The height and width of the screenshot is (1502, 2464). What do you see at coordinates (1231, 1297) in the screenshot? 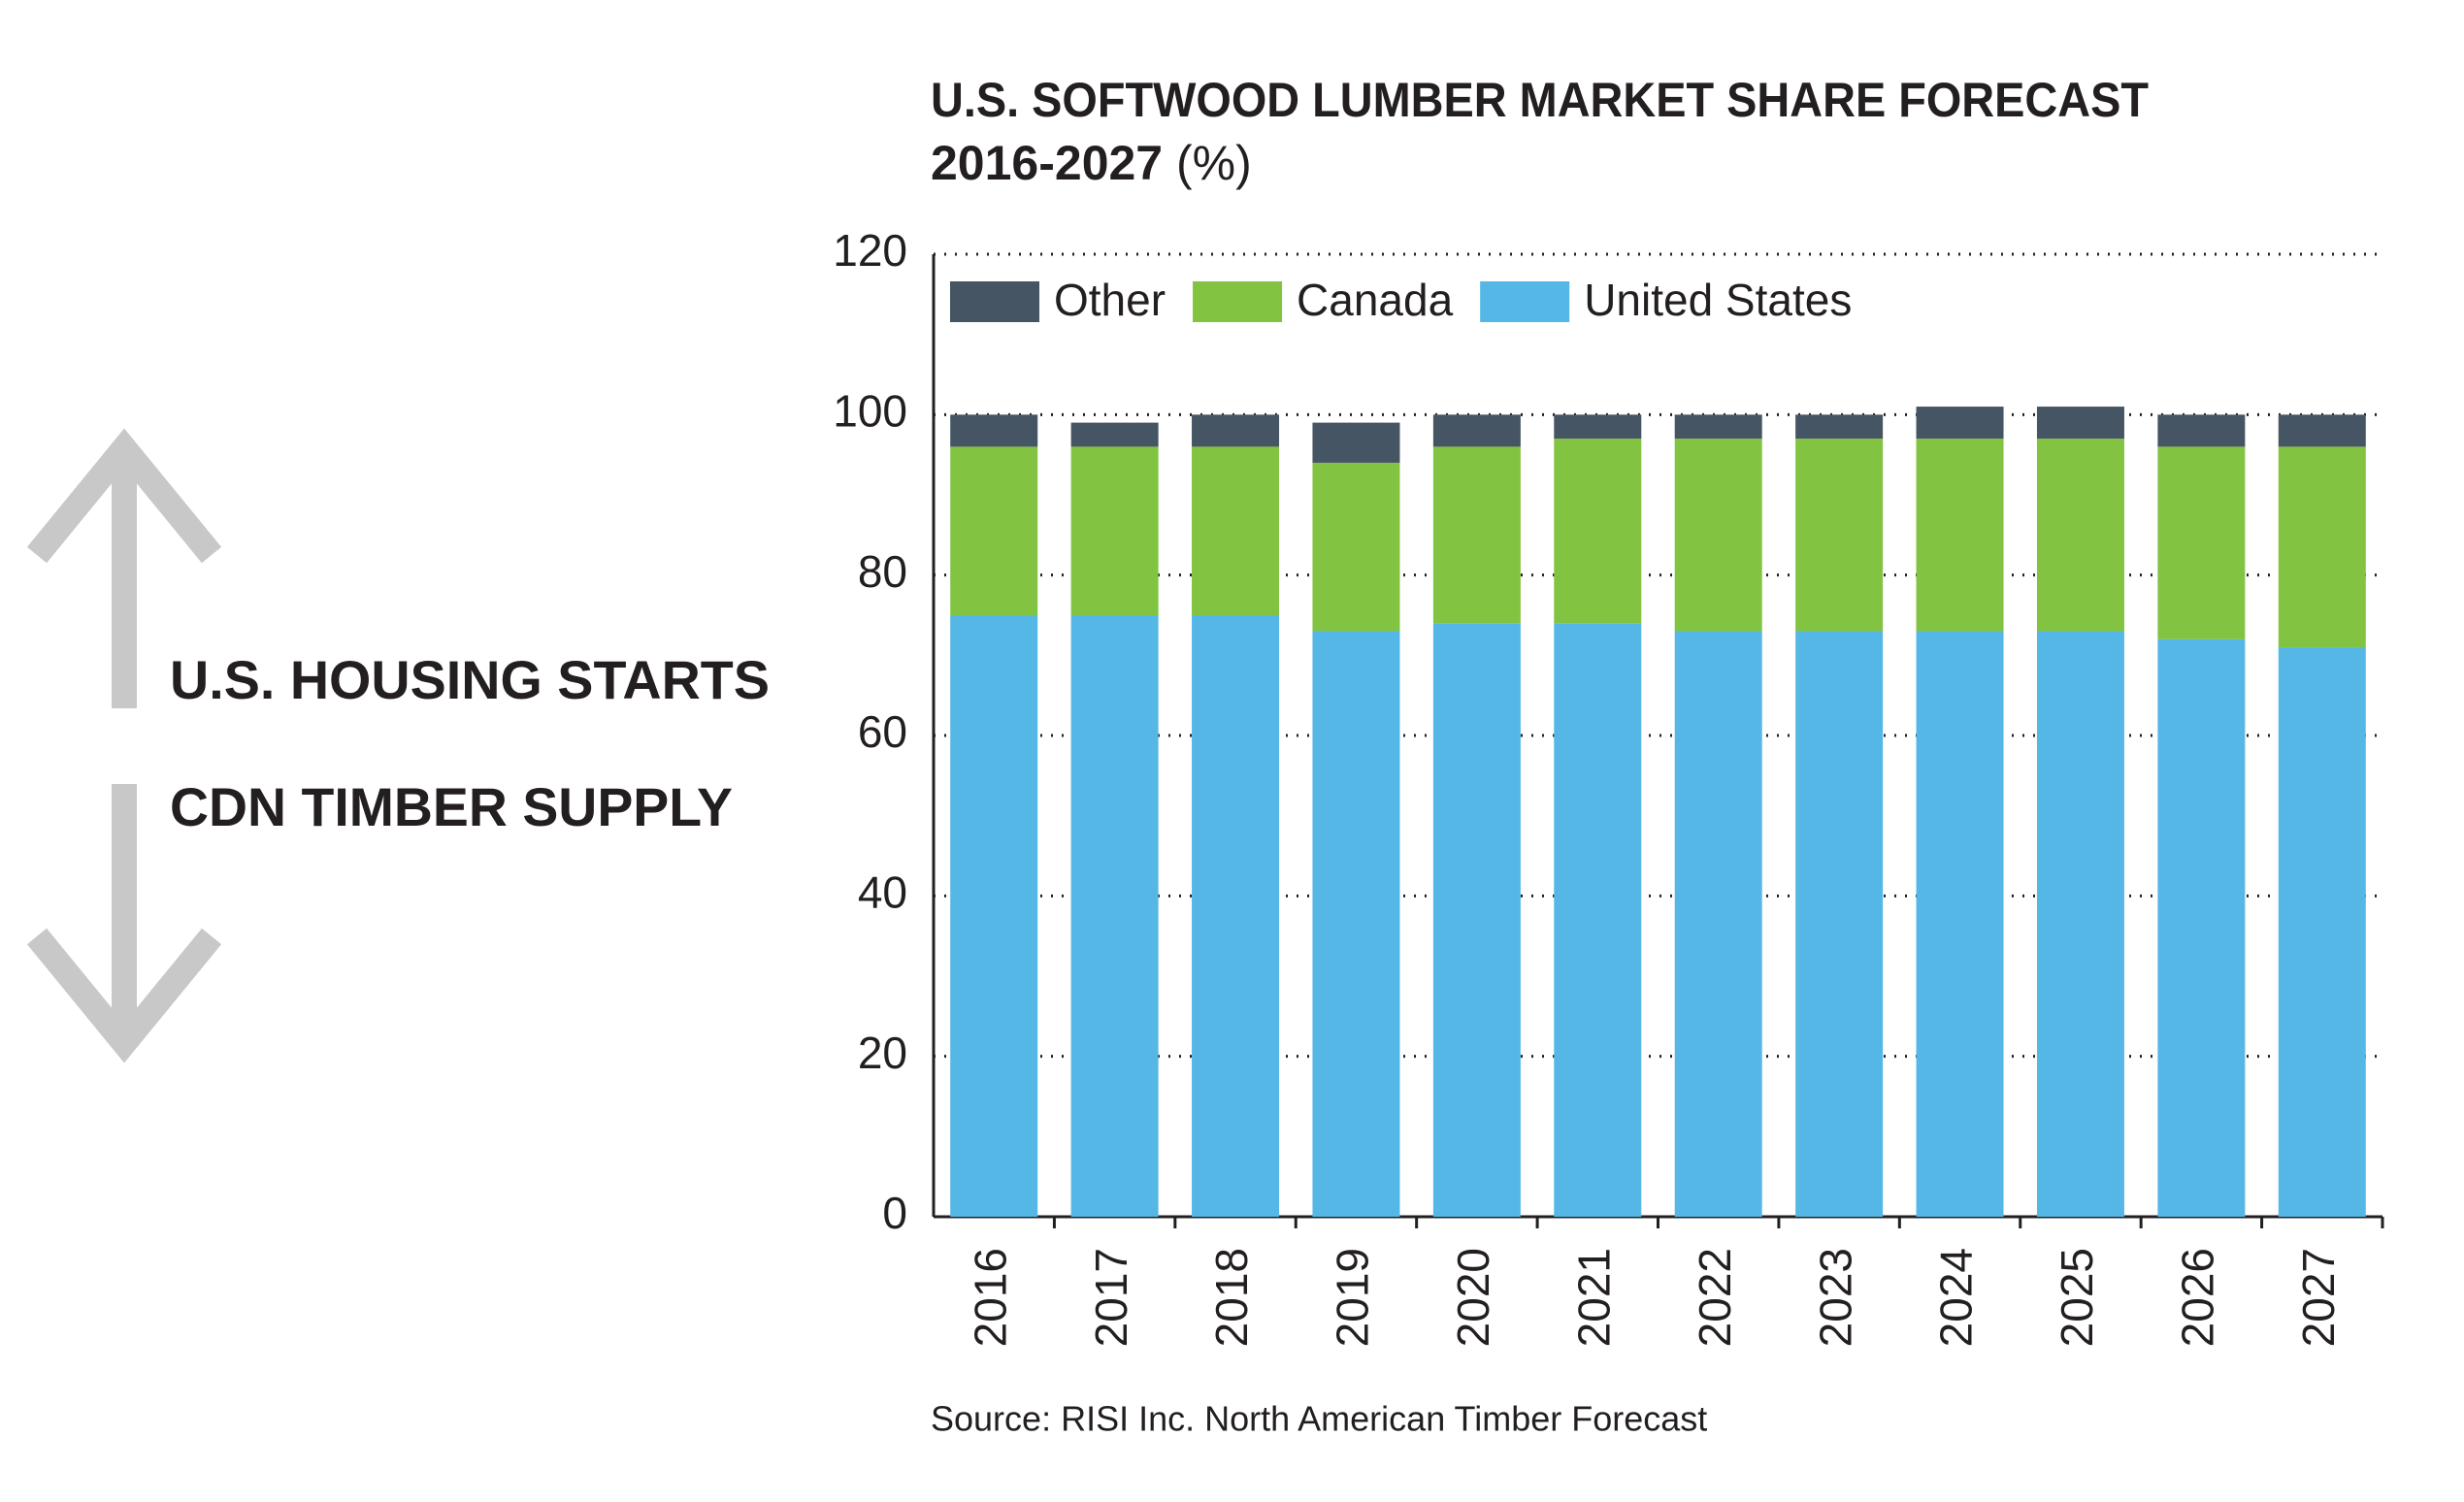
I see `x-tick-label: 2018` at bounding box center [1231, 1297].